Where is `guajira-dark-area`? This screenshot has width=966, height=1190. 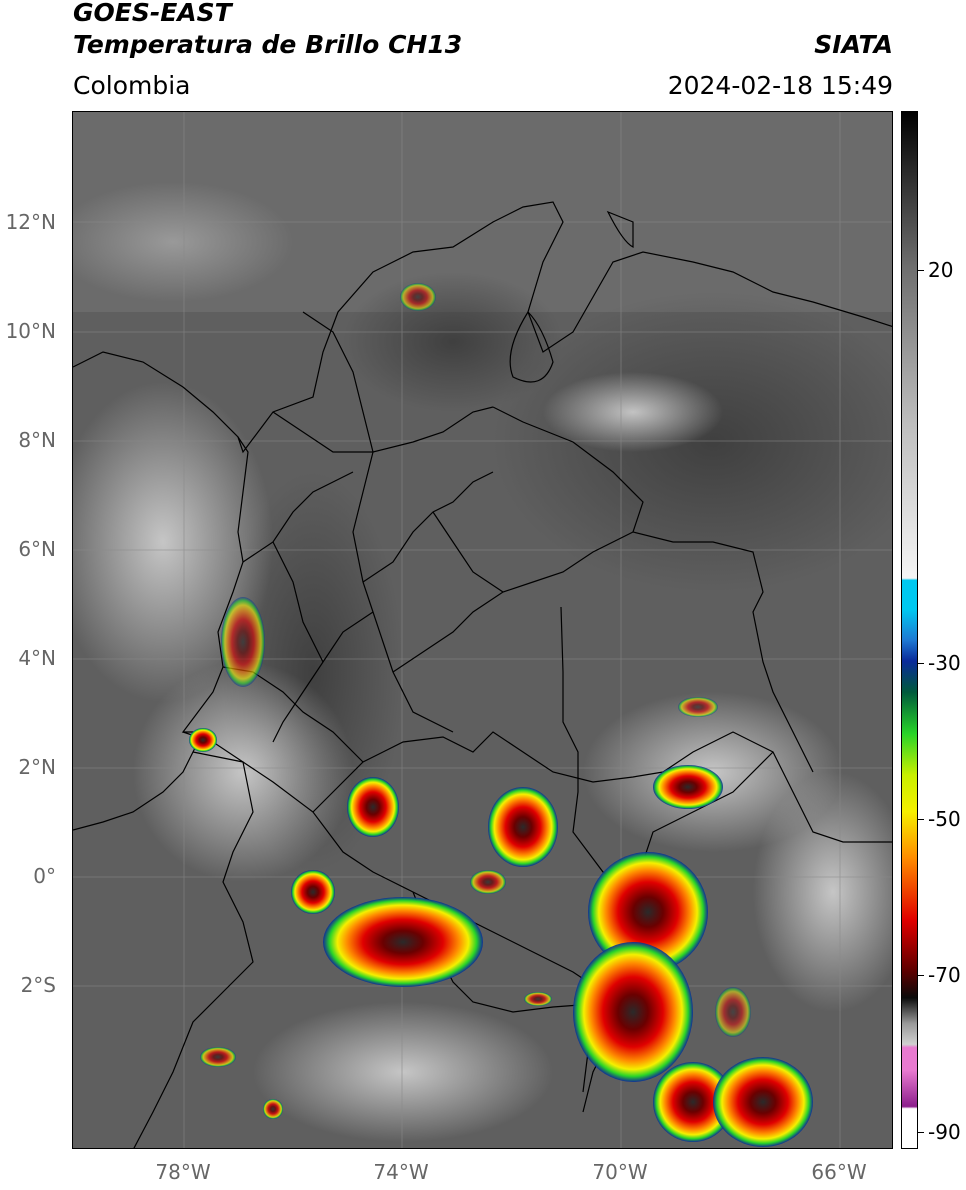 guajira-dark-area is located at coordinates (453, 342).